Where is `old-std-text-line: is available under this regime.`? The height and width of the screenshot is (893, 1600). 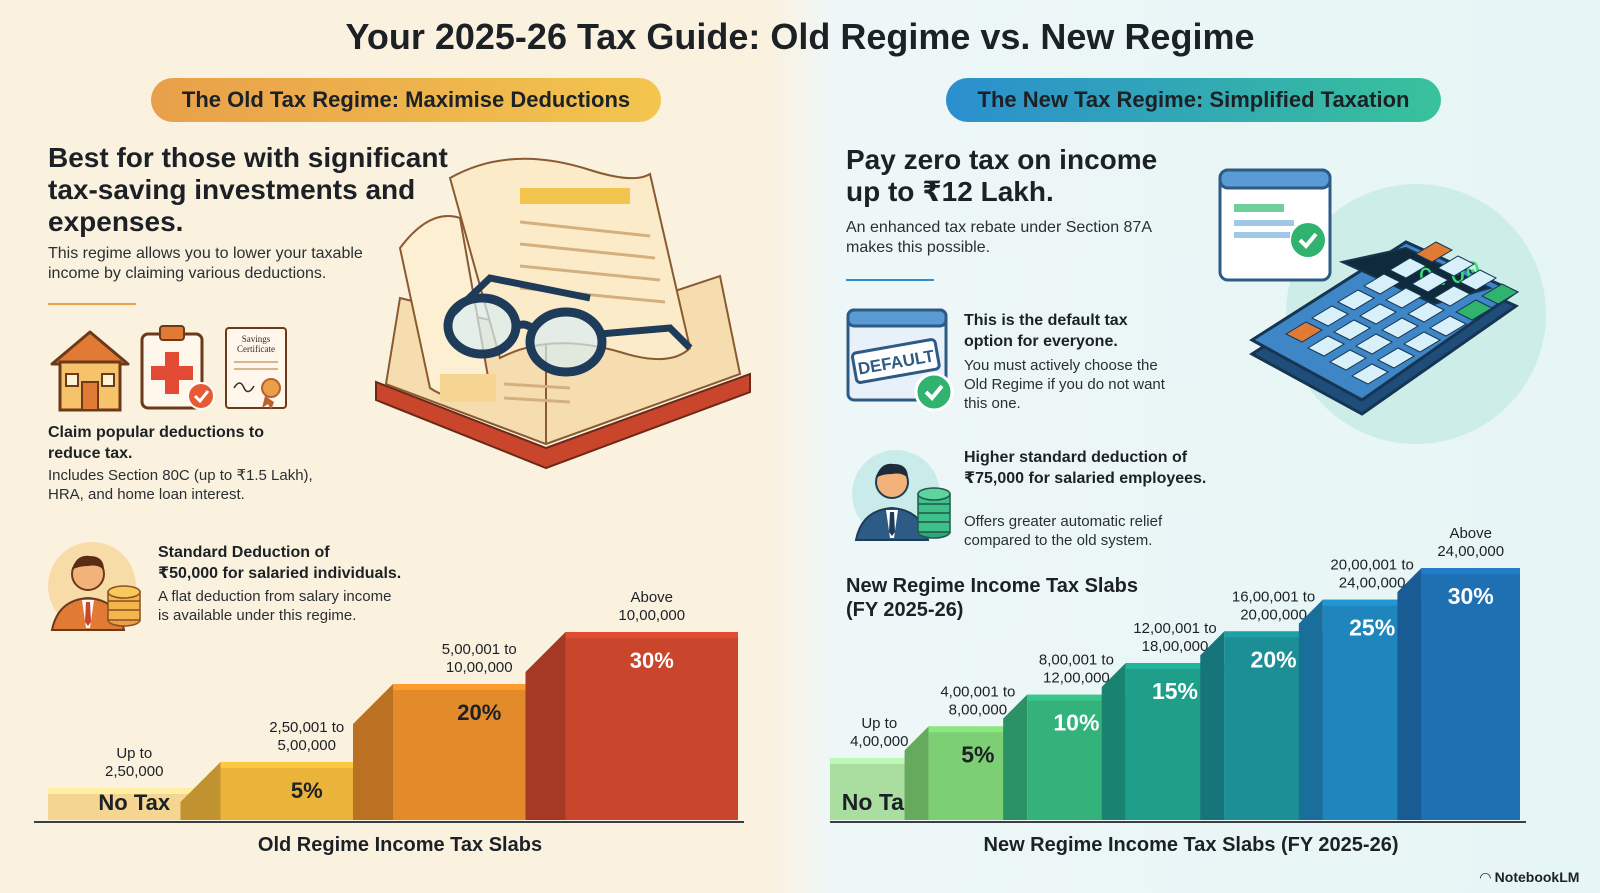
old-std-text-line: is available under this regime. is located at coordinates (257, 615).